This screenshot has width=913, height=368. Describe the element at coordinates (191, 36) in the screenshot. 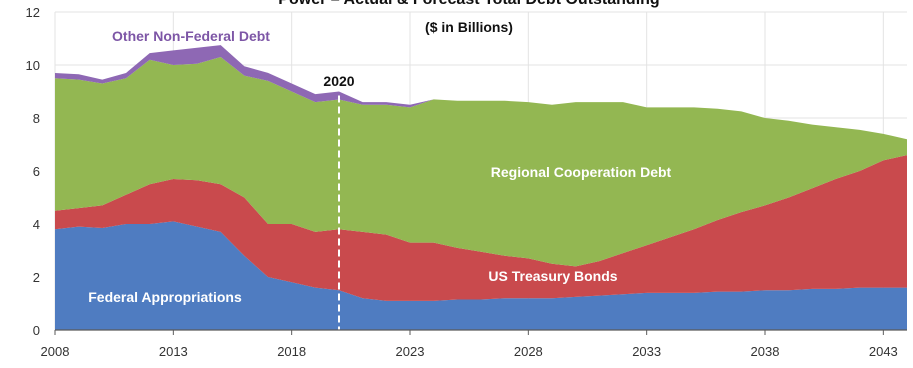

I see `series-label-other-non-federal-debt: Other Non-Federal Debt` at that location.